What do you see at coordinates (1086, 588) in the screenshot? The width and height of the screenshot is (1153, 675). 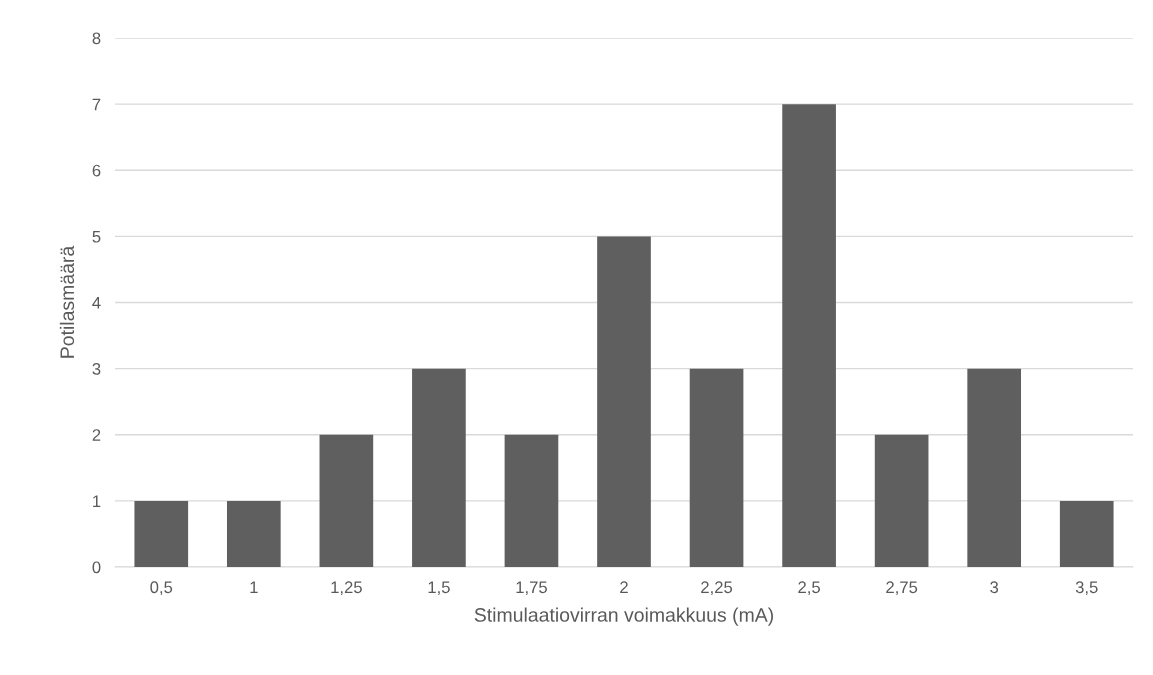 I see `x-tick-label: 3,5` at bounding box center [1086, 588].